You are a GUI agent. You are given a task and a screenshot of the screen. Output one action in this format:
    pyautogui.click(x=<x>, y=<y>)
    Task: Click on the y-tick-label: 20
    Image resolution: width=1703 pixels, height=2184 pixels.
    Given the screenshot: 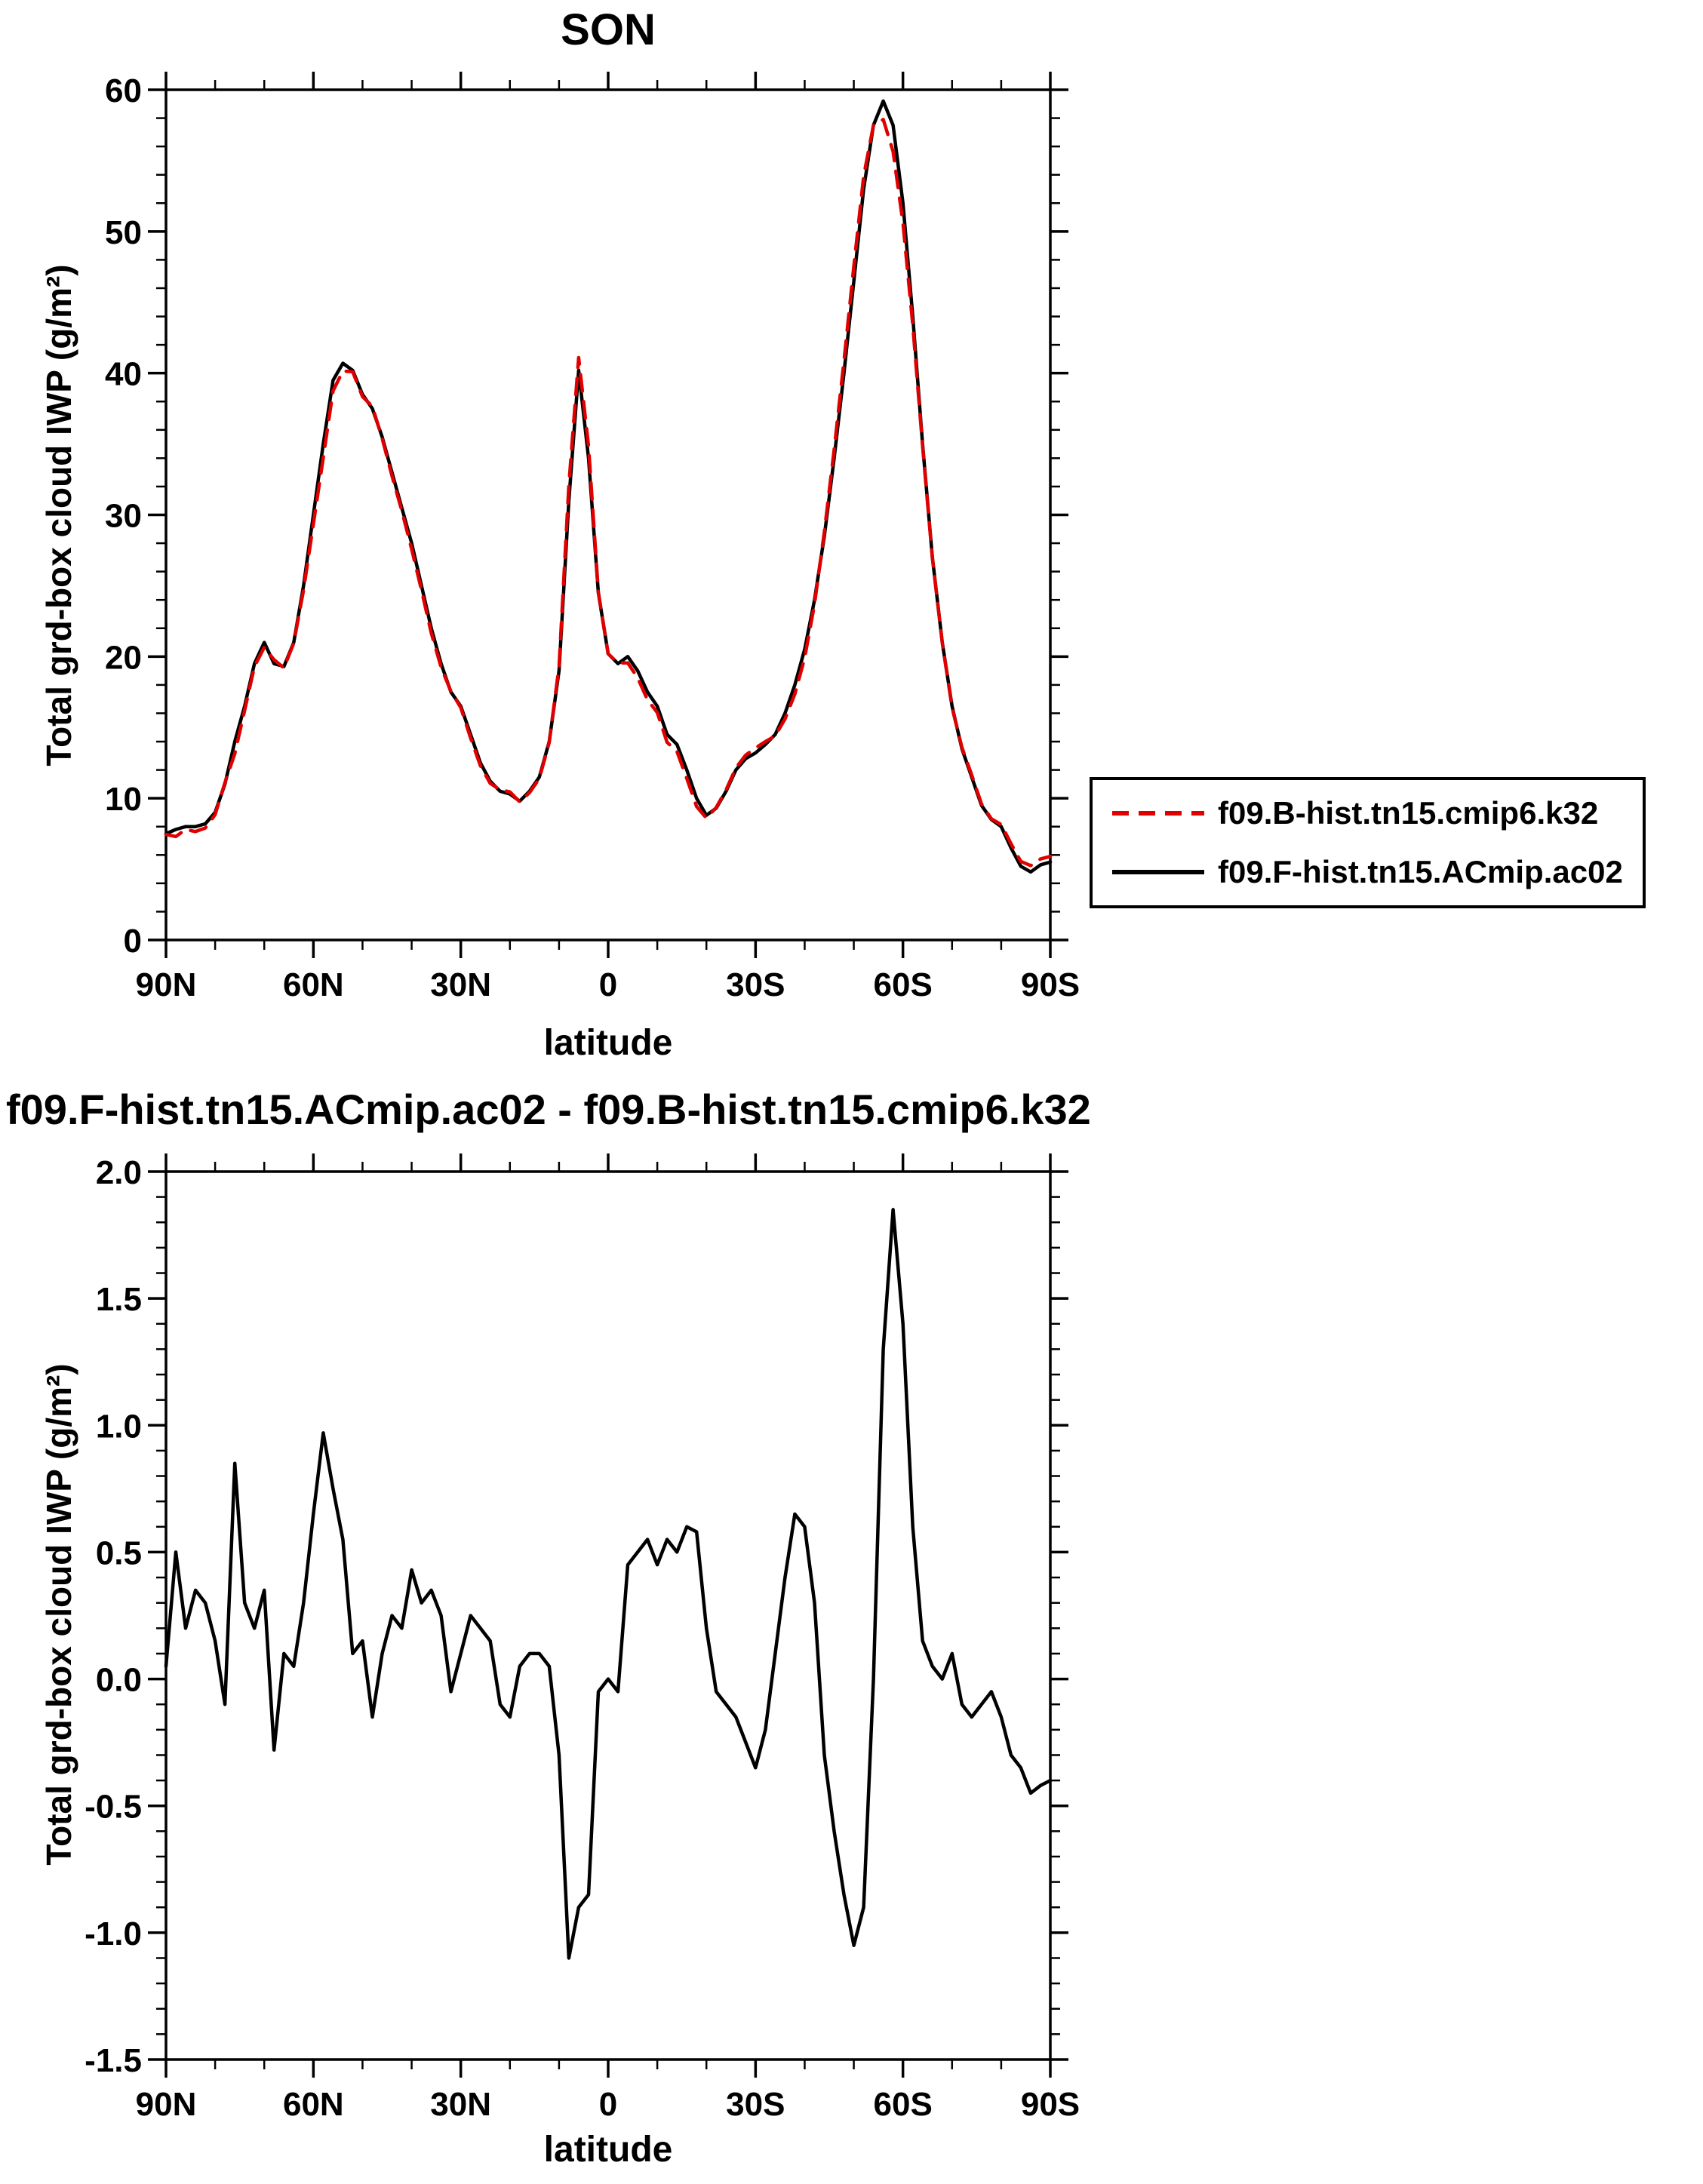 What is the action you would take?
    pyautogui.click(x=123, y=657)
    